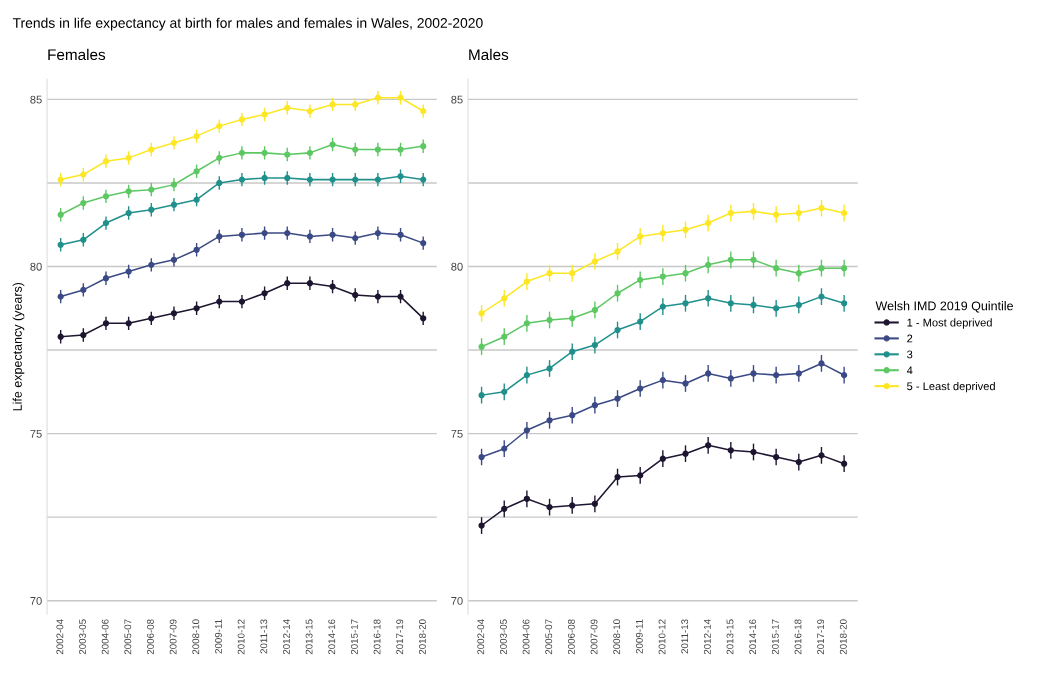 The height and width of the screenshot is (690, 1046). What do you see at coordinates (951, 387) in the screenshot?
I see `legend-label: 5 - Least deprived` at bounding box center [951, 387].